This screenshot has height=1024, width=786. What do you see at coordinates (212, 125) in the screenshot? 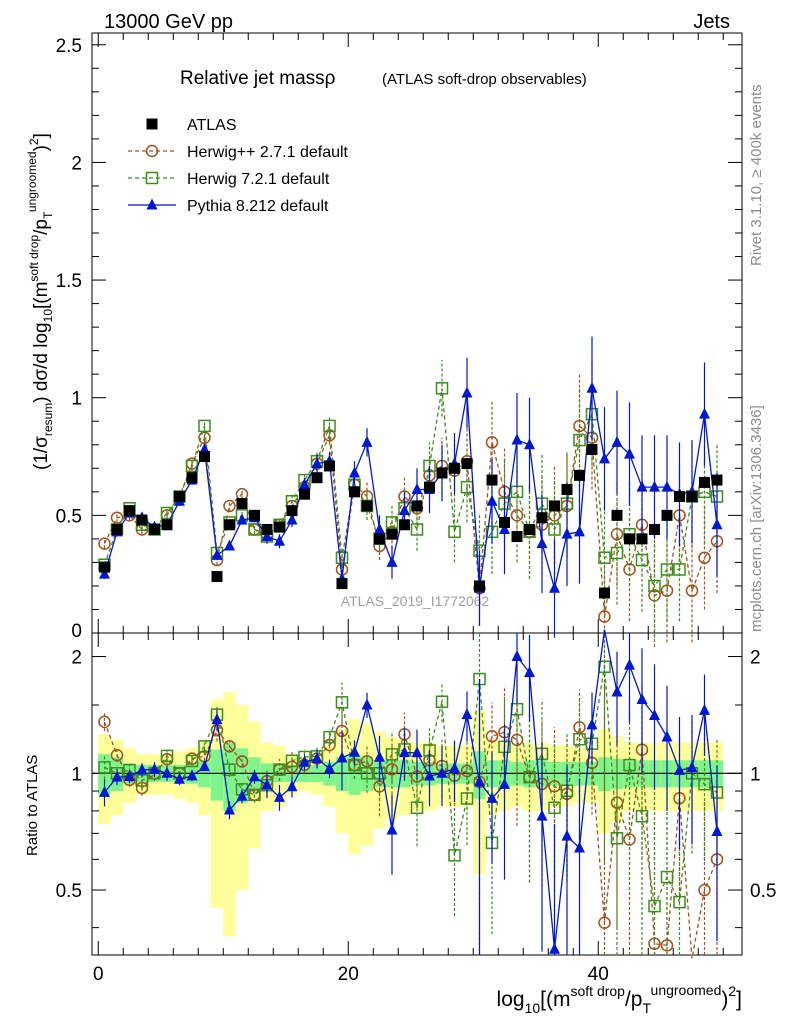
I see `legend-label: ATLAS` at bounding box center [212, 125].